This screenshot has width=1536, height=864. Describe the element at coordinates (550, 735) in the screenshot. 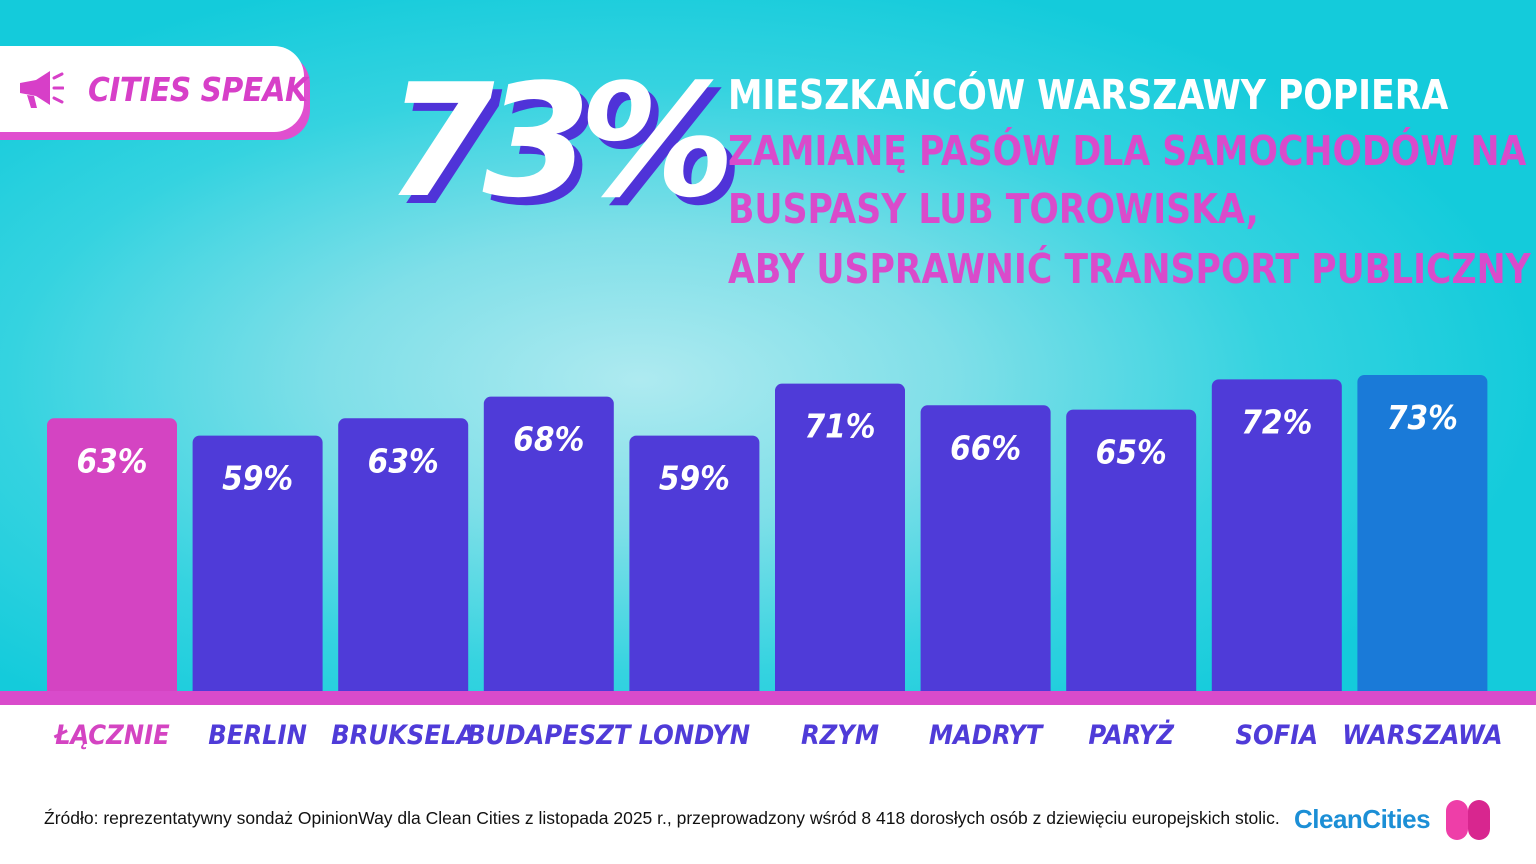

I see `category-label: BUDAPESZT` at that location.